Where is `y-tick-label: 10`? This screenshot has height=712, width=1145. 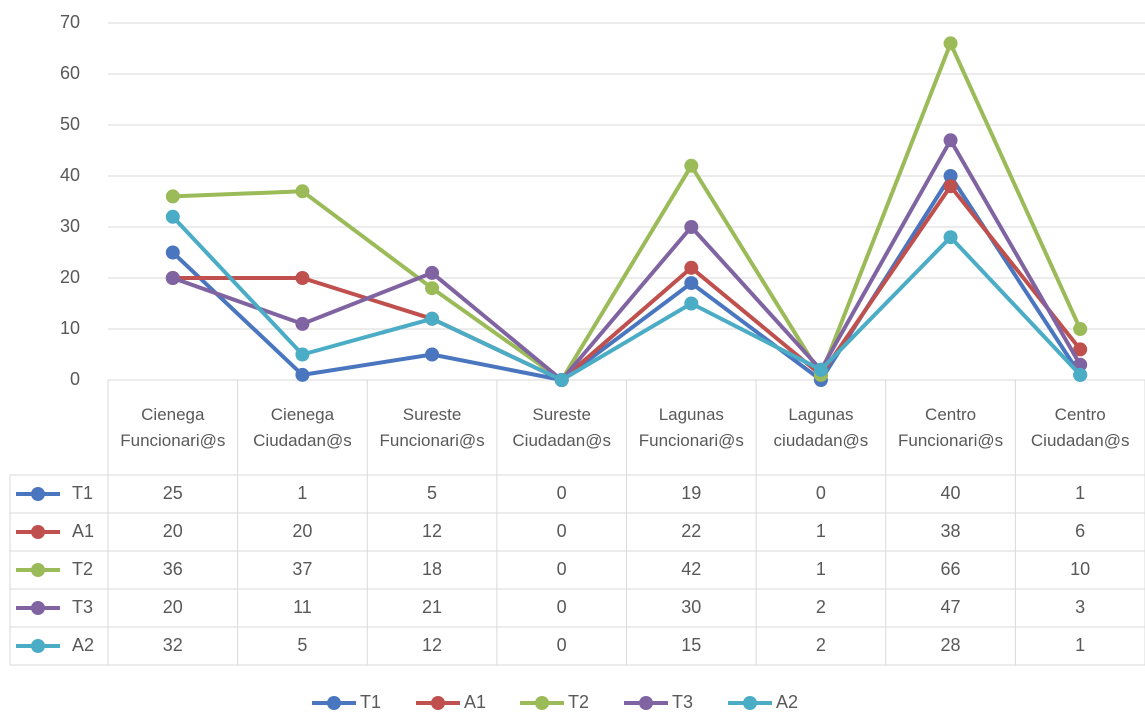
y-tick-label: 10 is located at coordinates (70, 328).